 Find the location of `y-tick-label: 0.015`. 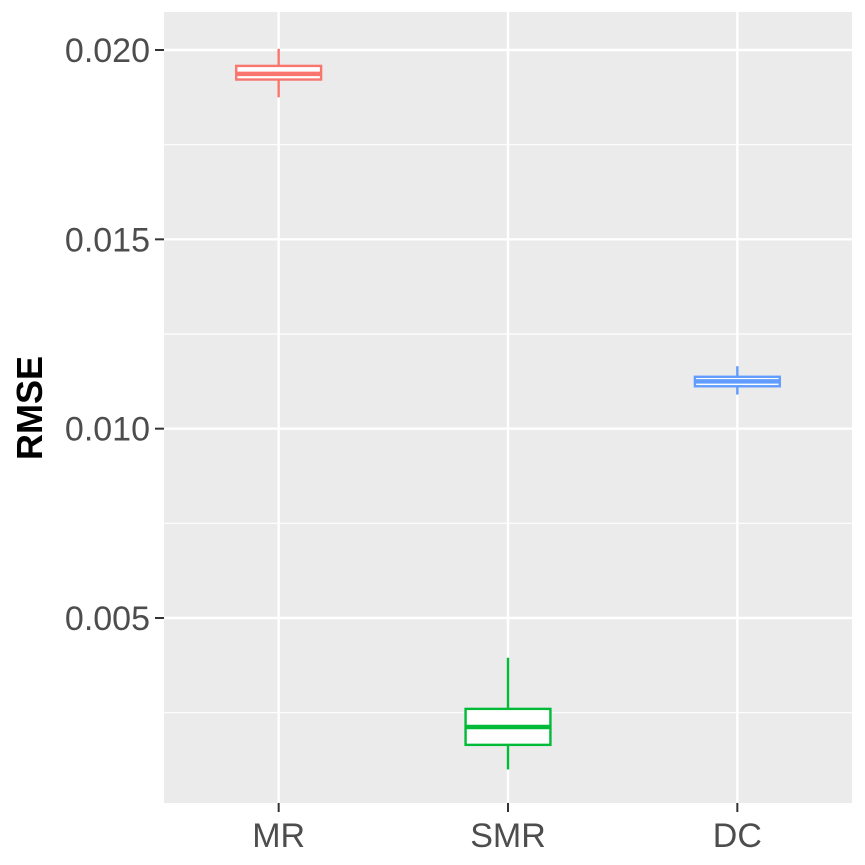

y-tick-label: 0.015 is located at coordinates (107, 240).